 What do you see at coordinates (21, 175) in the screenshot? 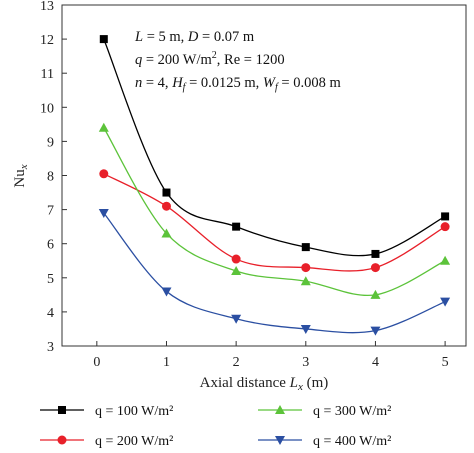
I see `y-axis-title: Nux` at bounding box center [21, 175].